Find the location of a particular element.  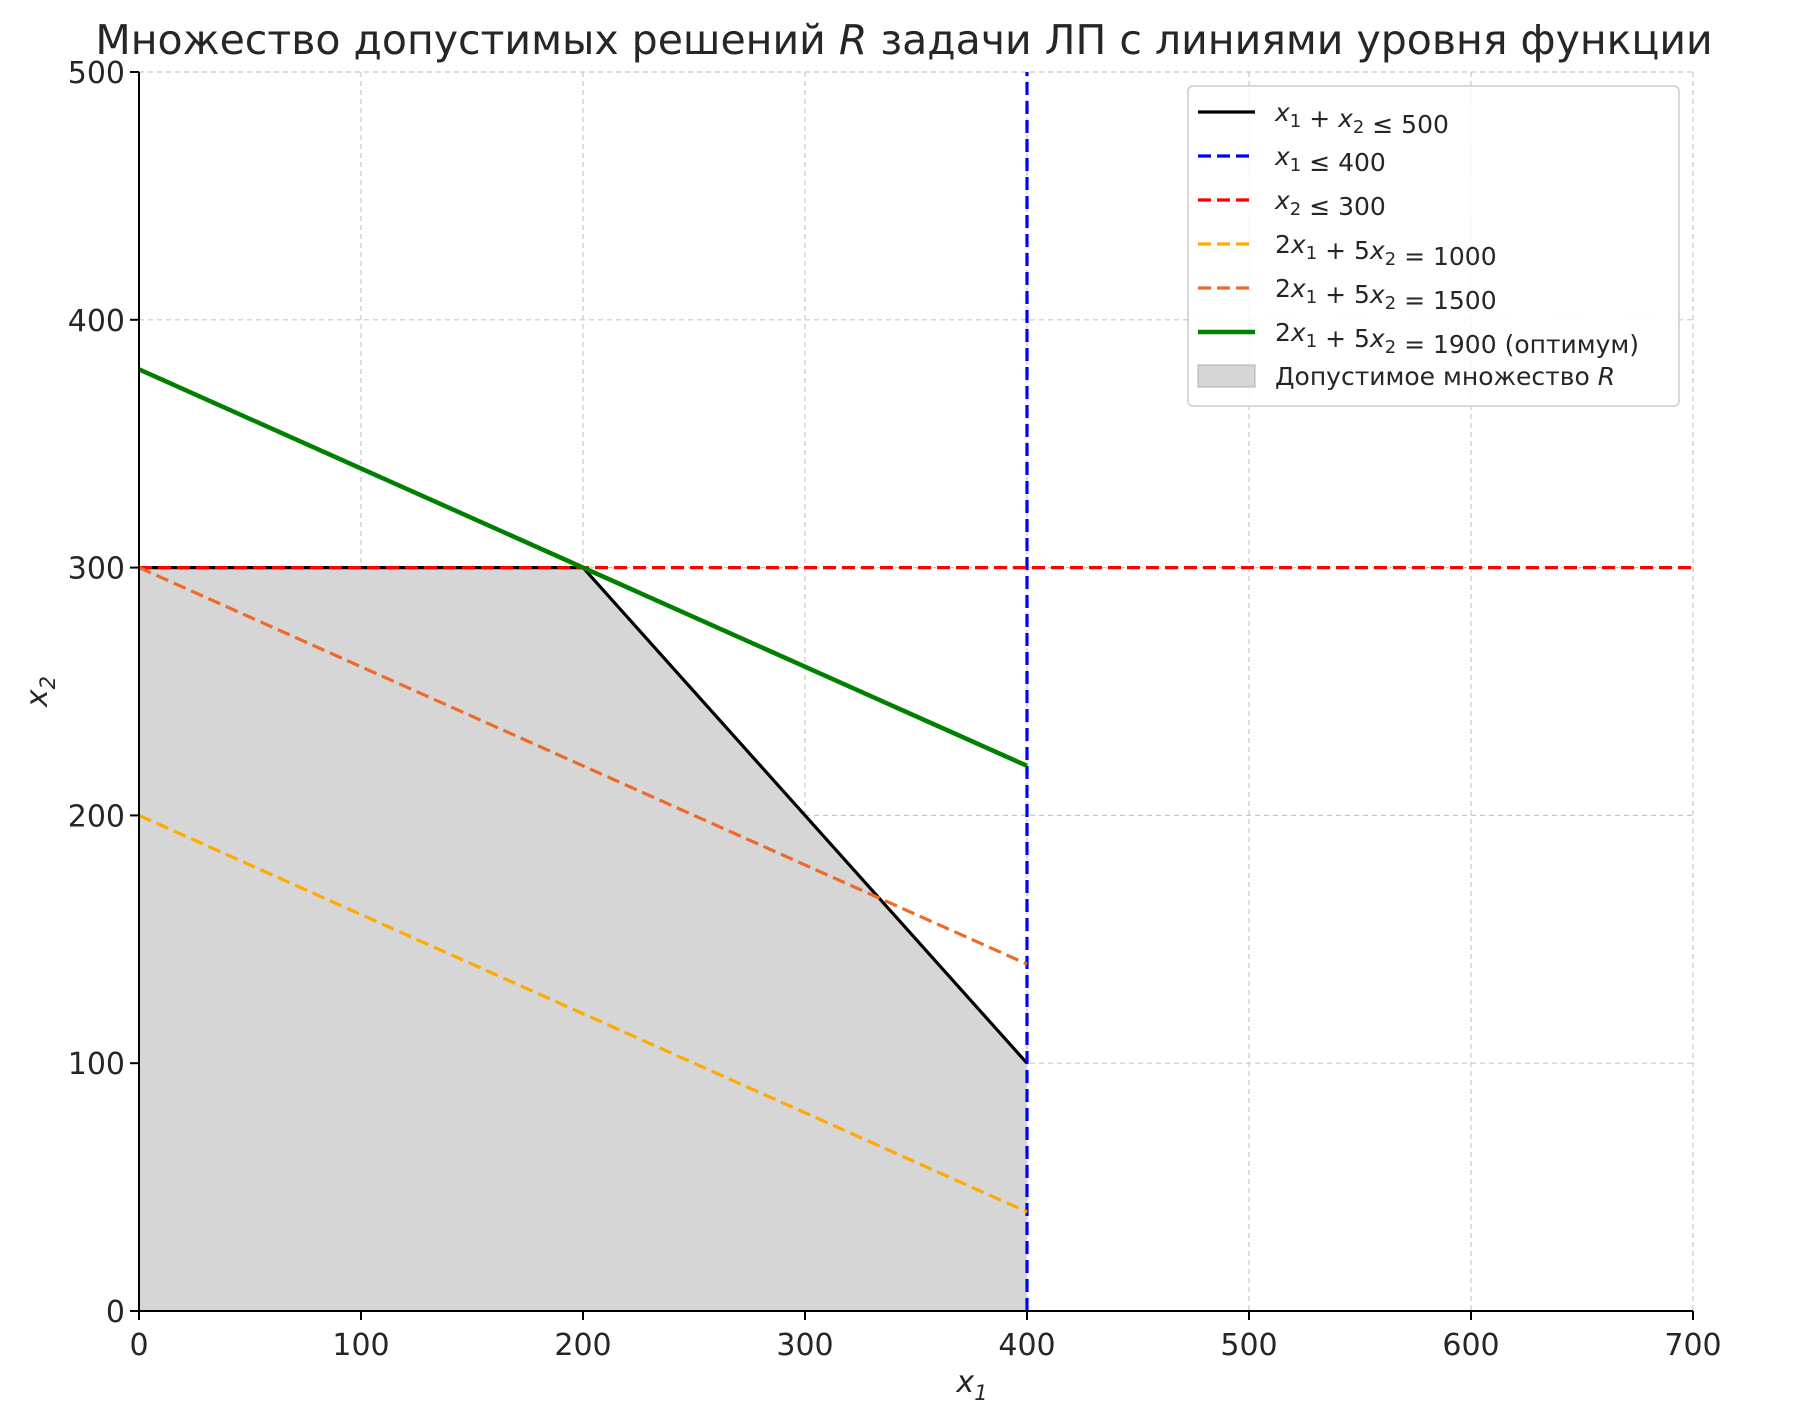

x-axis-title: x1 is located at coordinates (971, 1385).